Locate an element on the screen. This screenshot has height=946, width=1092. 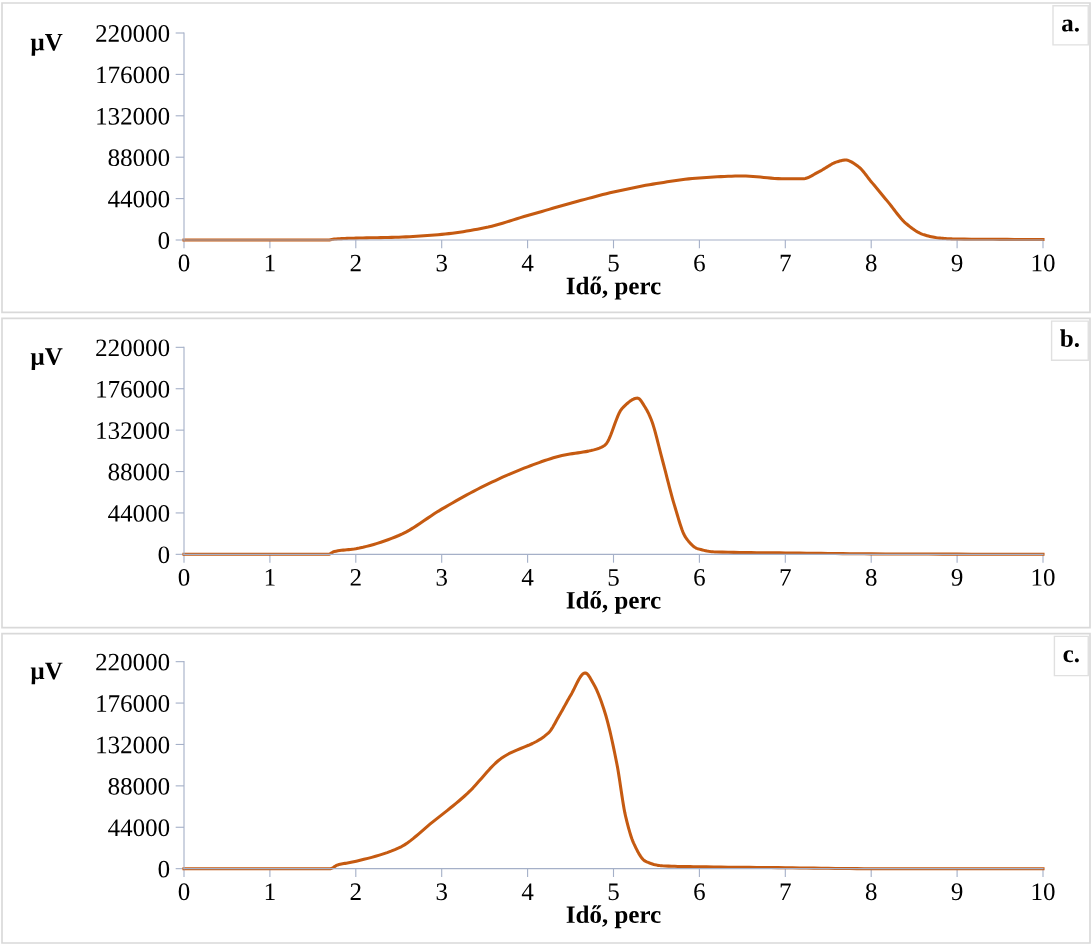
text: a. is located at coordinates (1070, 25).